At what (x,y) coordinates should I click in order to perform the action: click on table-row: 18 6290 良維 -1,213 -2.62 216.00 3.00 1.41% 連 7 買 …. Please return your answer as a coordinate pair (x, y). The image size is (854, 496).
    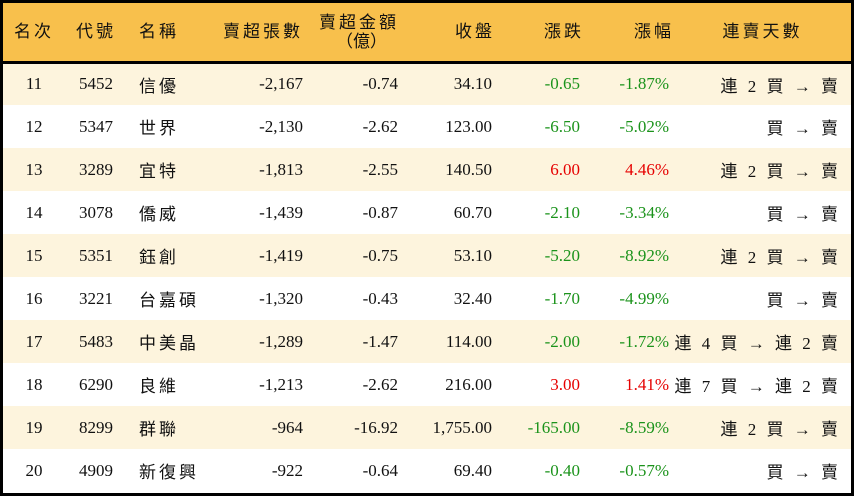
    Looking at the image, I should click on (427, 384).